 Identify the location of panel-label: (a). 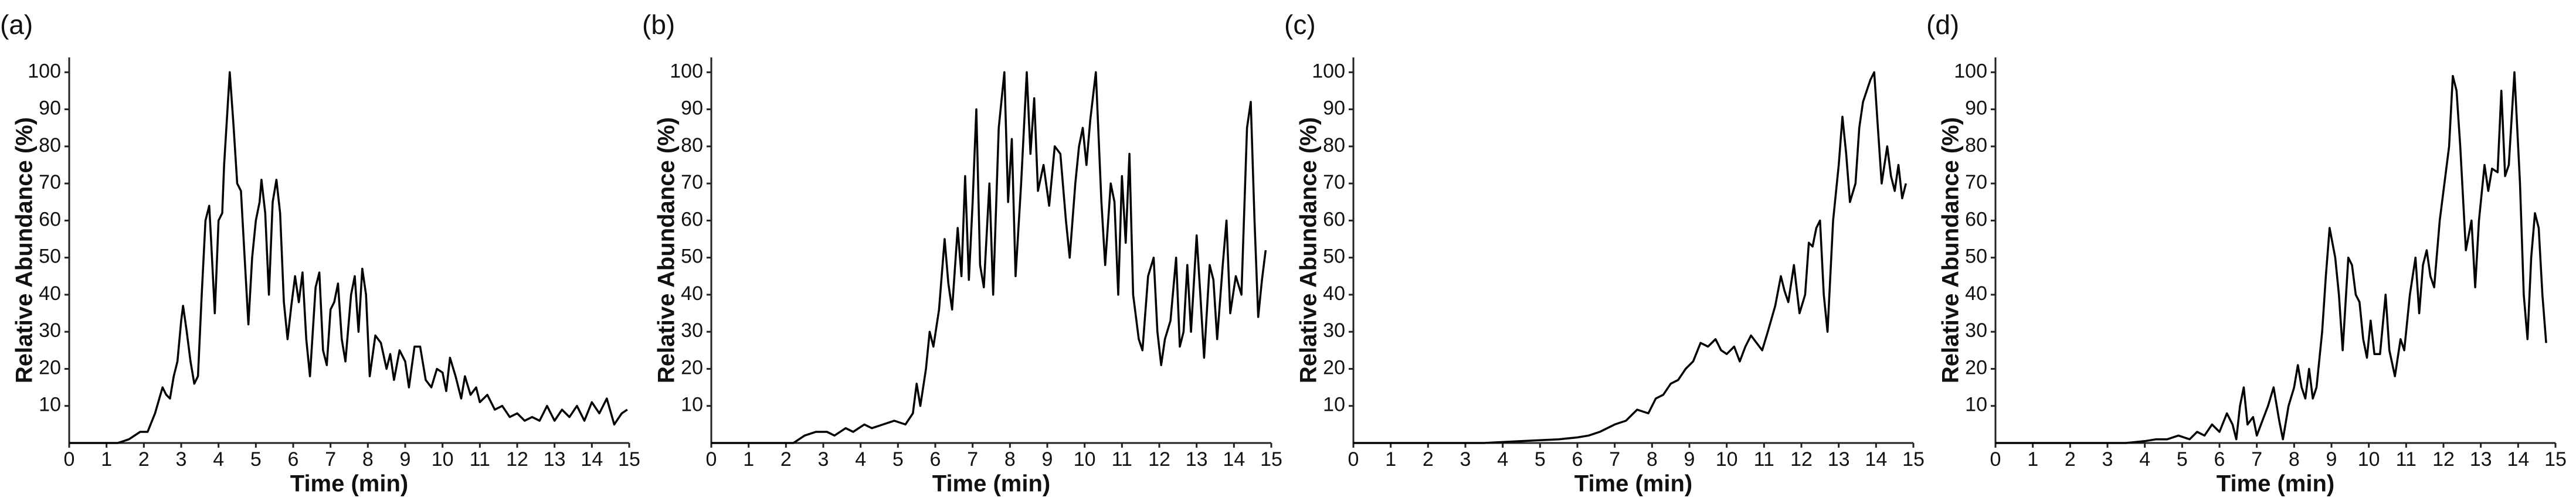
(16, 25).